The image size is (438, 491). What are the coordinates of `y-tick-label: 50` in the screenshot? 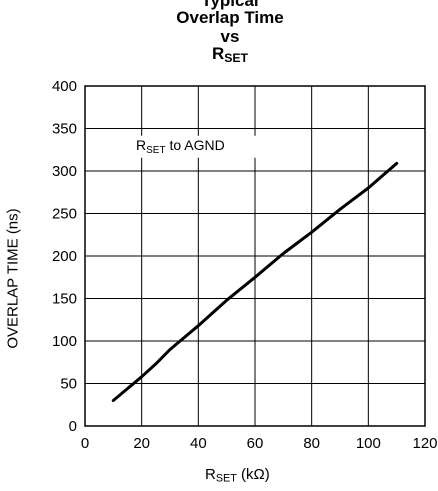 It's located at (68, 384).